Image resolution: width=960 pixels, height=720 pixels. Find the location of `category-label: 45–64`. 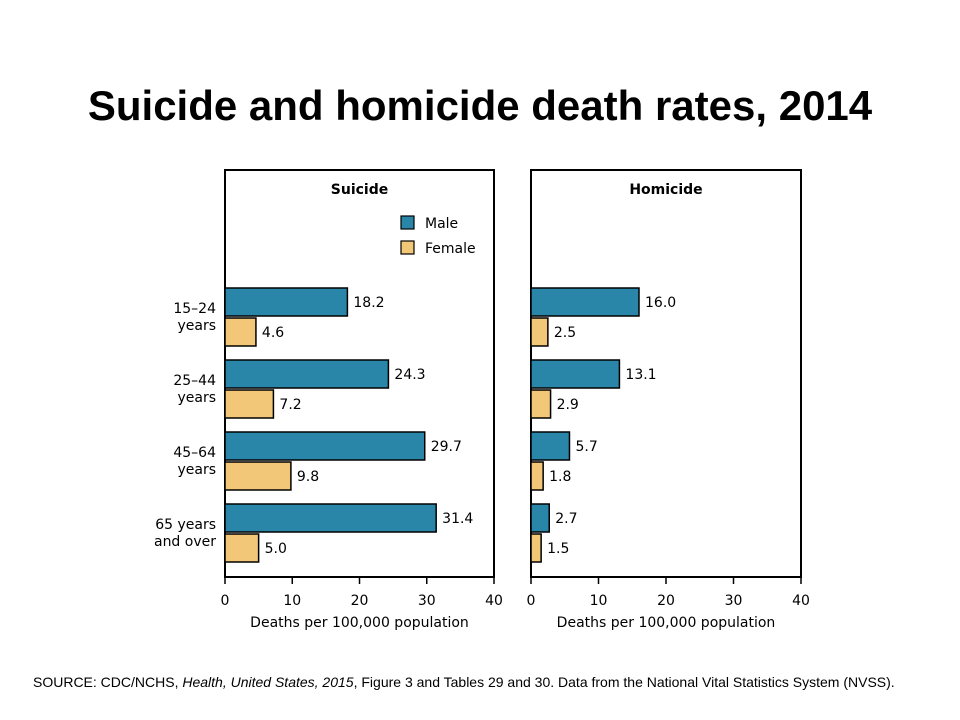

category-label: 45–64 is located at coordinates (194, 453).